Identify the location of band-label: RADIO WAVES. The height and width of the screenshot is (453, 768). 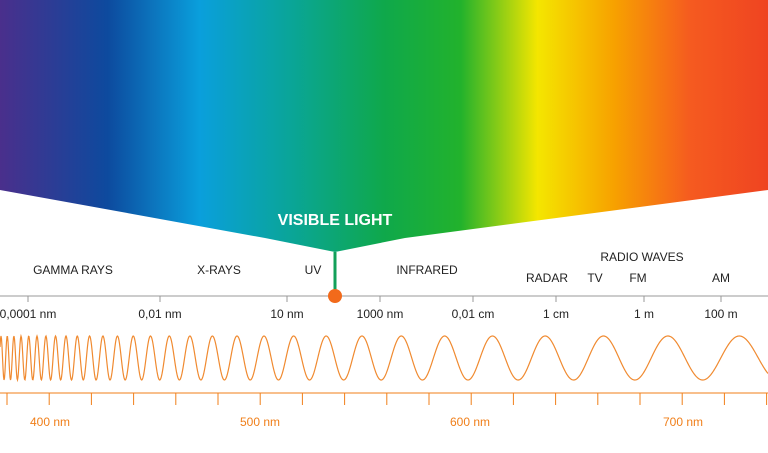
(641, 257).